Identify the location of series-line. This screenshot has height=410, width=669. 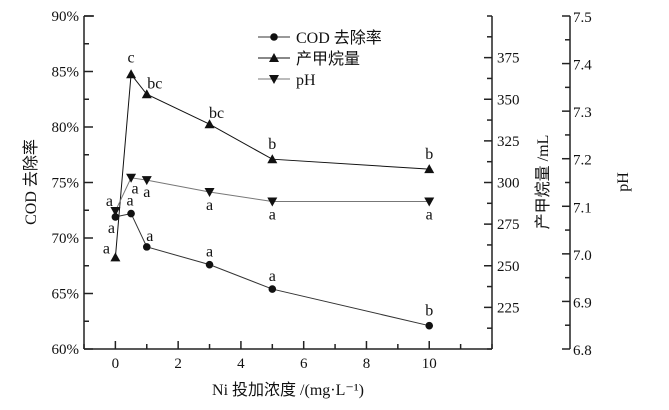
(272, 194).